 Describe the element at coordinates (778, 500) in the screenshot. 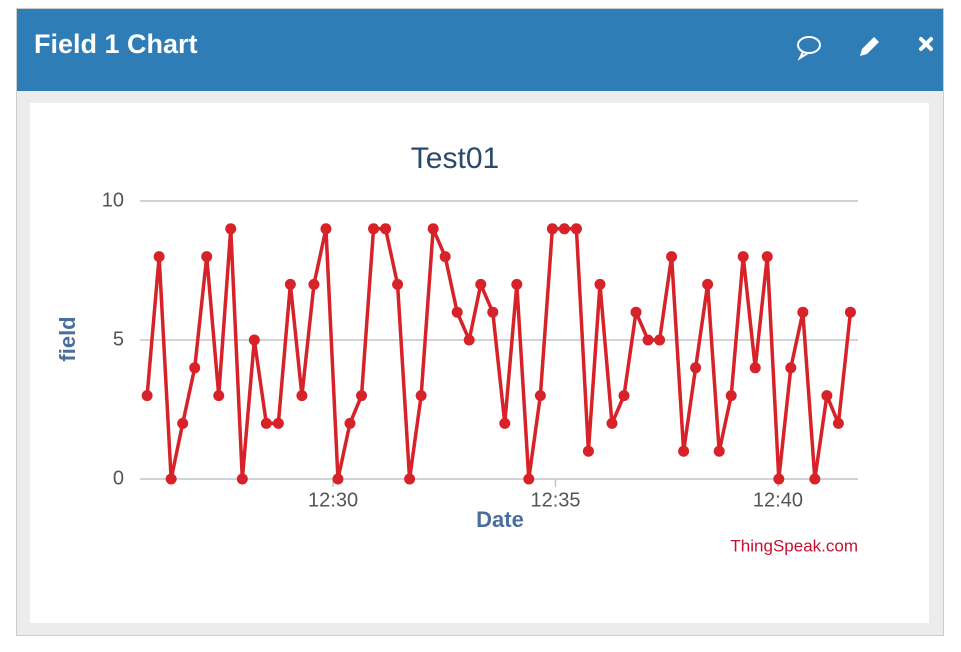

I see `x-tick-label: 12:40` at that location.